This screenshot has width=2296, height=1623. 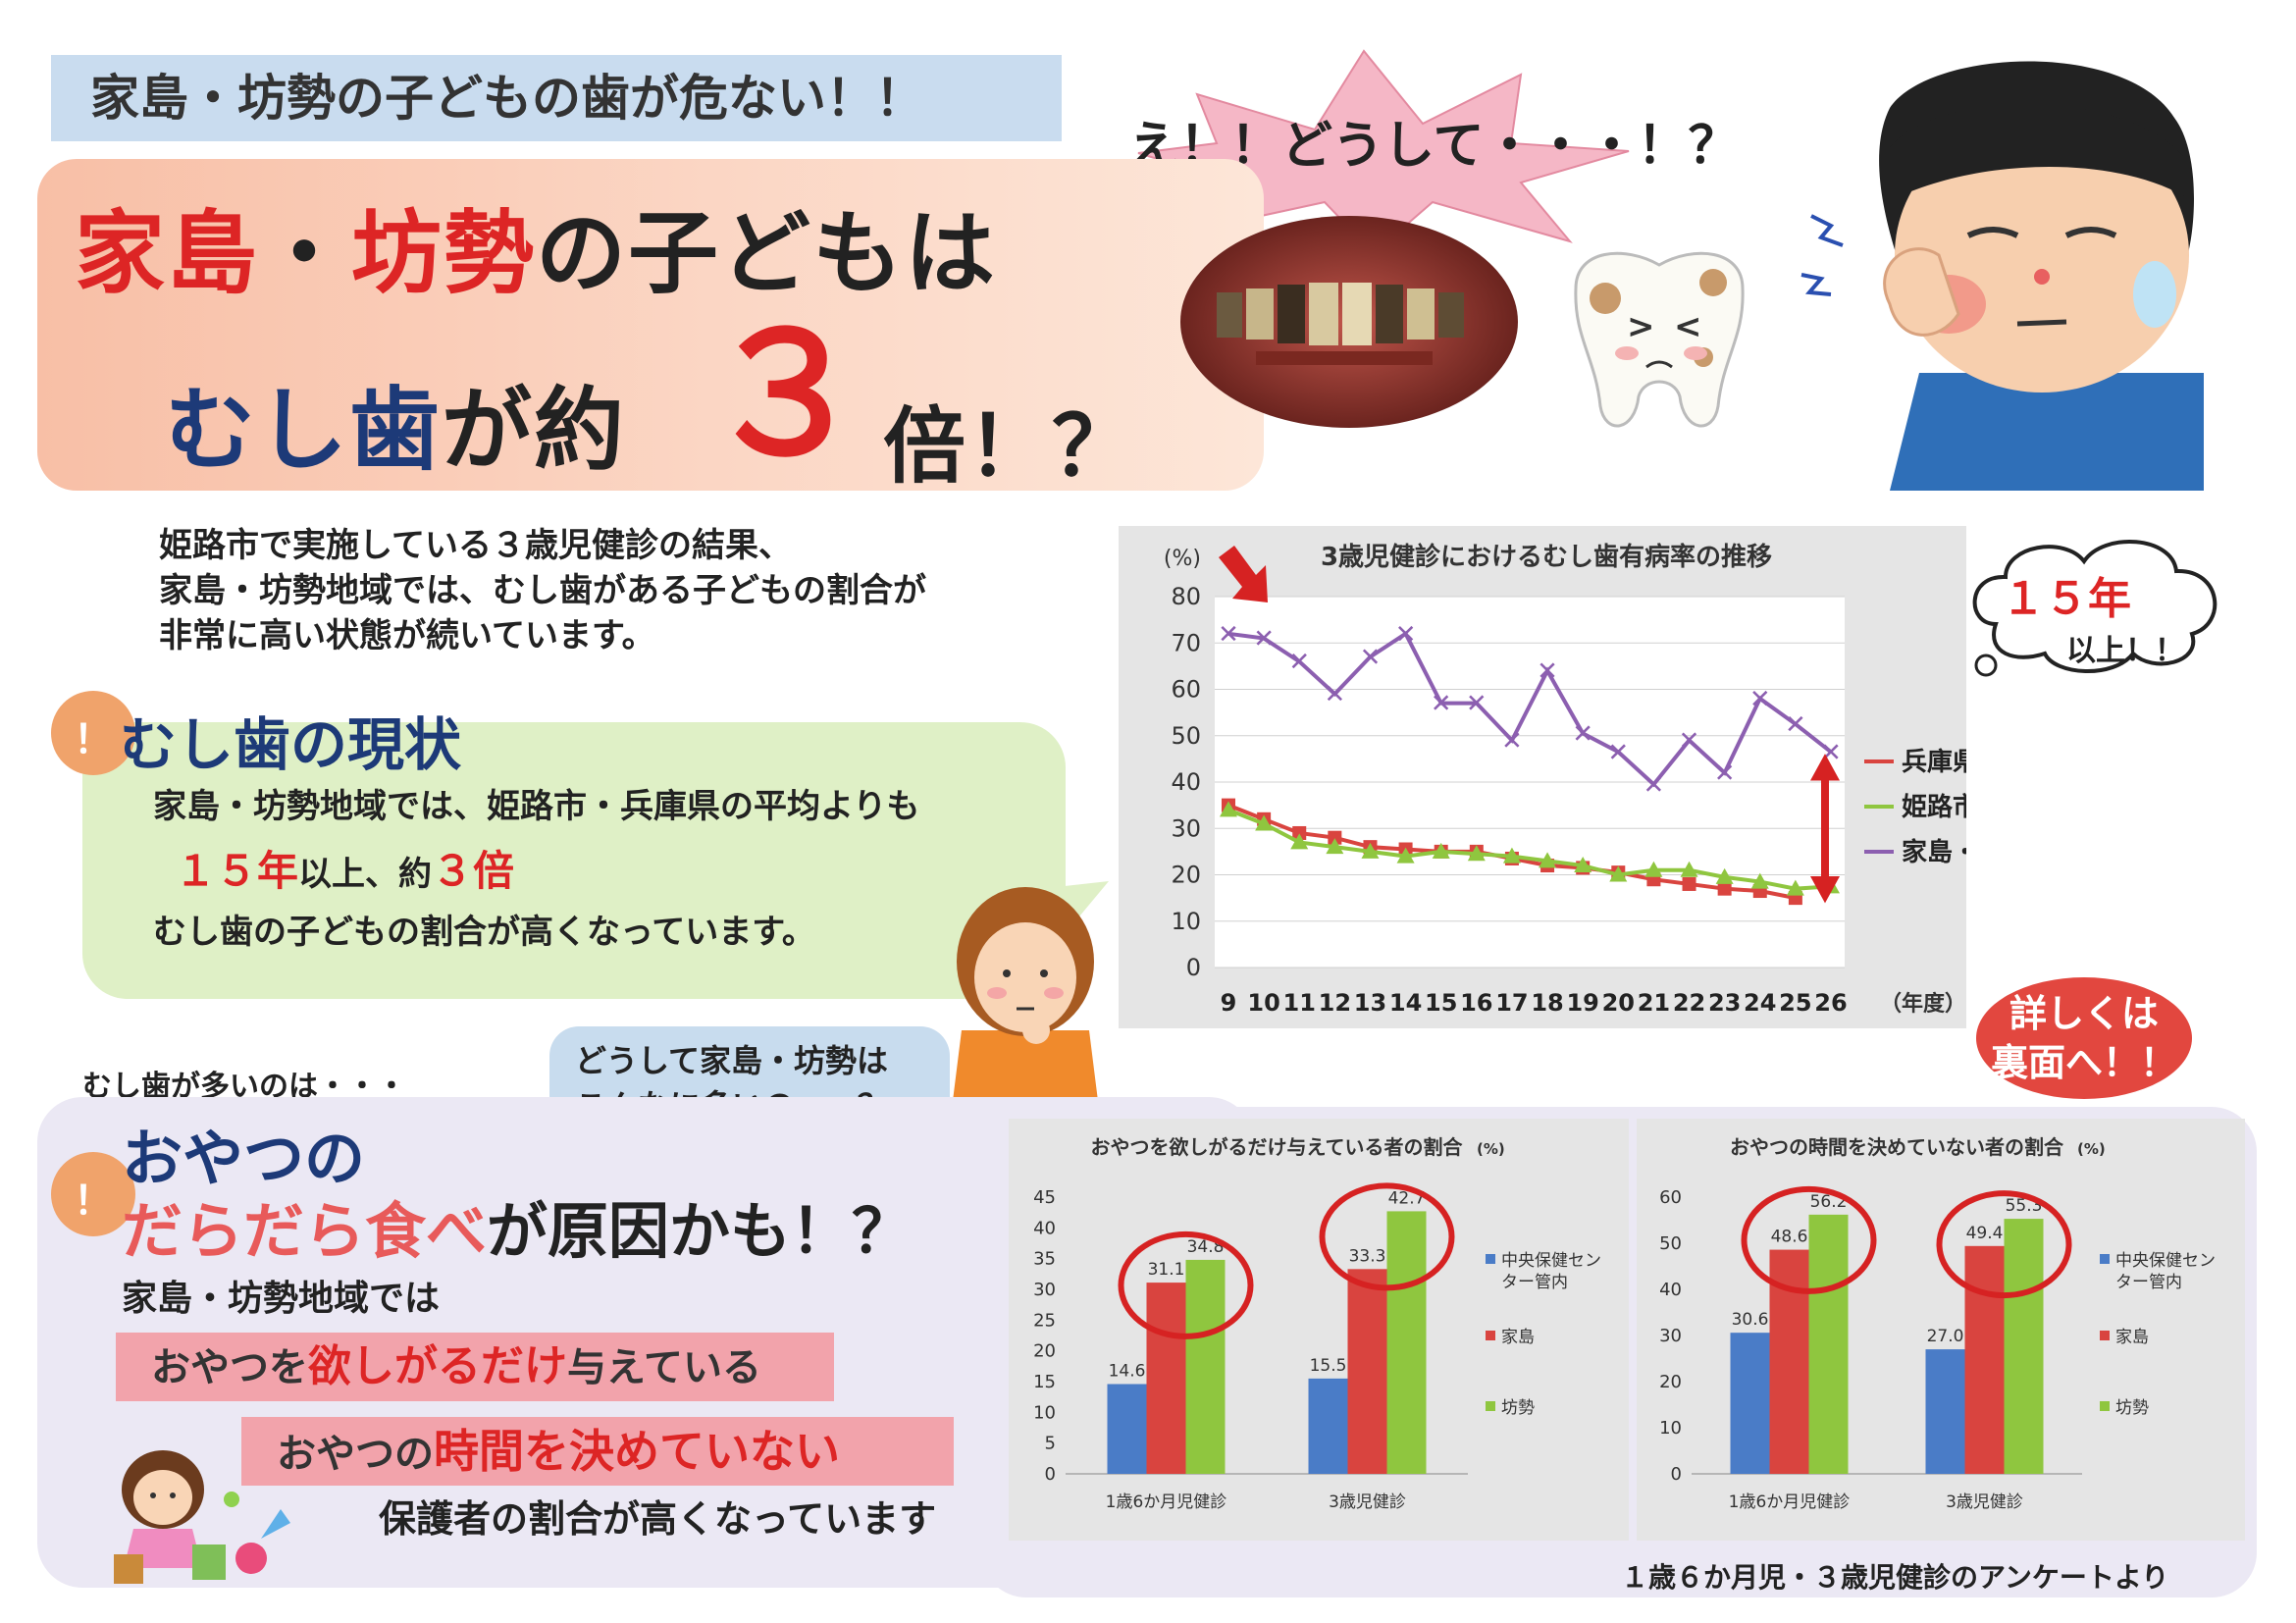 I want to click on page-title-line1: 家島・坊勢の子どもは, so click(x=536, y=246).